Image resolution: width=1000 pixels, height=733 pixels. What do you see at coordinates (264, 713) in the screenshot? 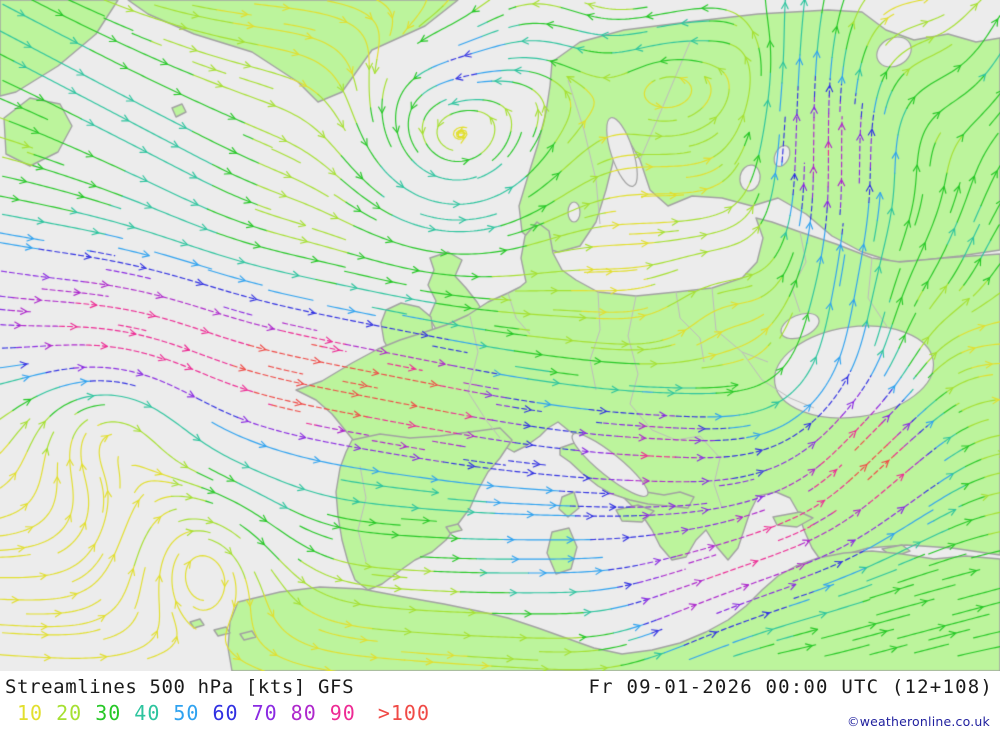
I see `legend-value-70: 70` at bounding box center [264, 713].